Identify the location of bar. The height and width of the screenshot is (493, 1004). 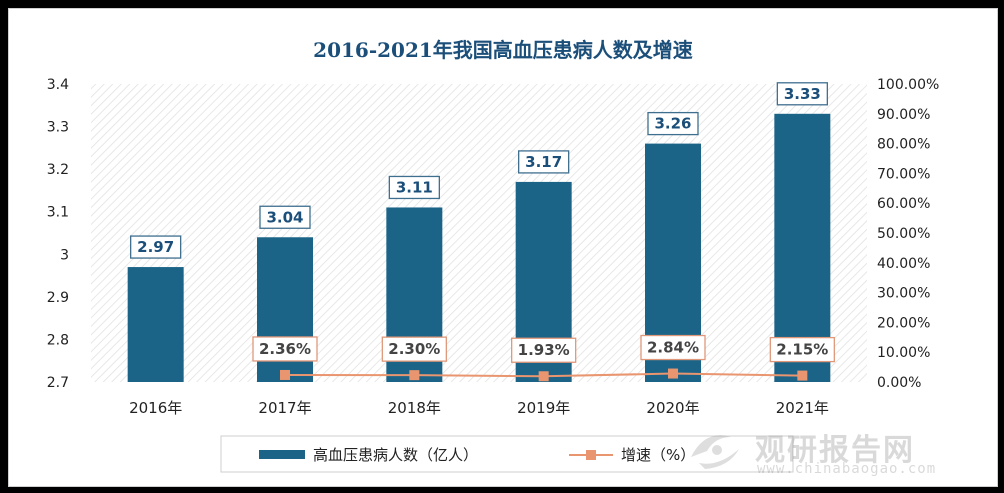
(155, 324).